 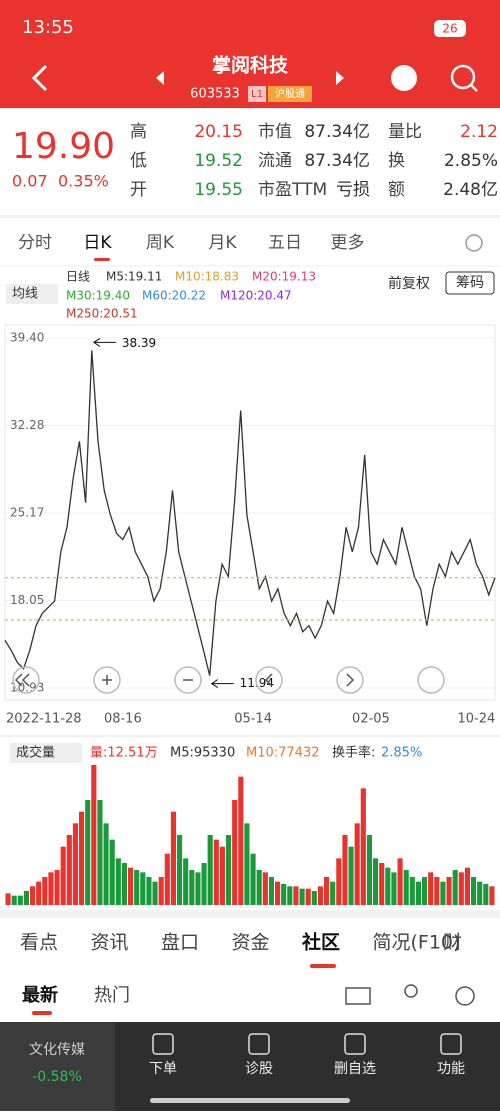 I want to click on quote-value: 2.48亿, so click(x=470, y=190).